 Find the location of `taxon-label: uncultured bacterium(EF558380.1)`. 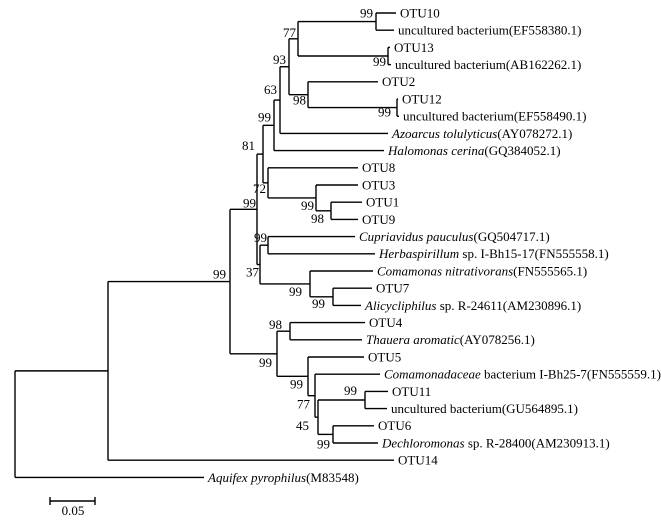

taxon-label: uncultured bacterium(EF558380.1) is located at coordinates (489, 30).